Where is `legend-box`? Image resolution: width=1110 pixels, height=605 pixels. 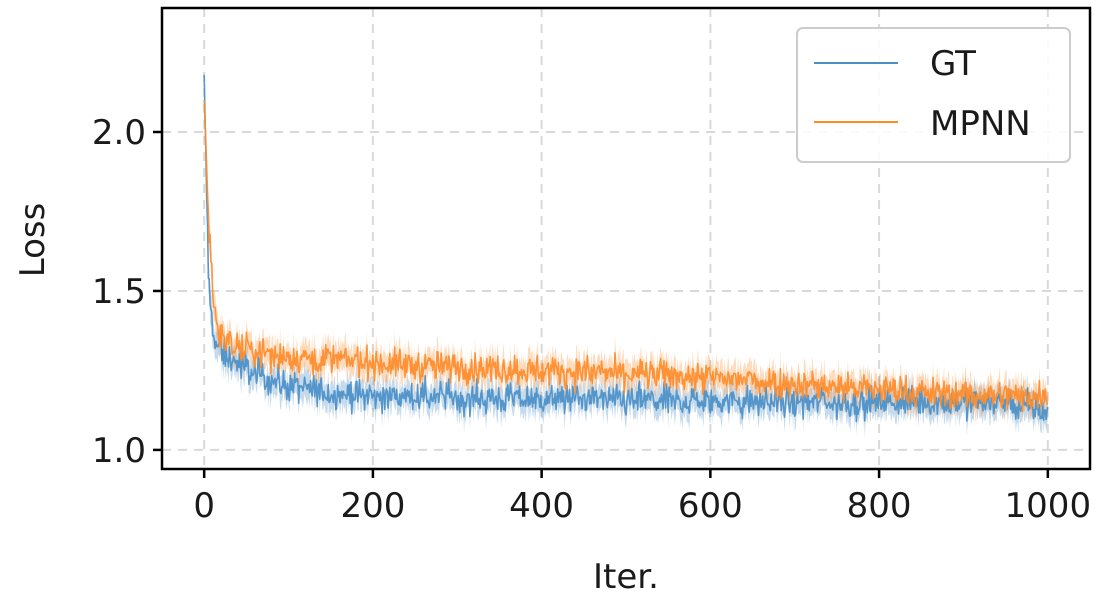
legend-box is located at coordinates (933, 95).